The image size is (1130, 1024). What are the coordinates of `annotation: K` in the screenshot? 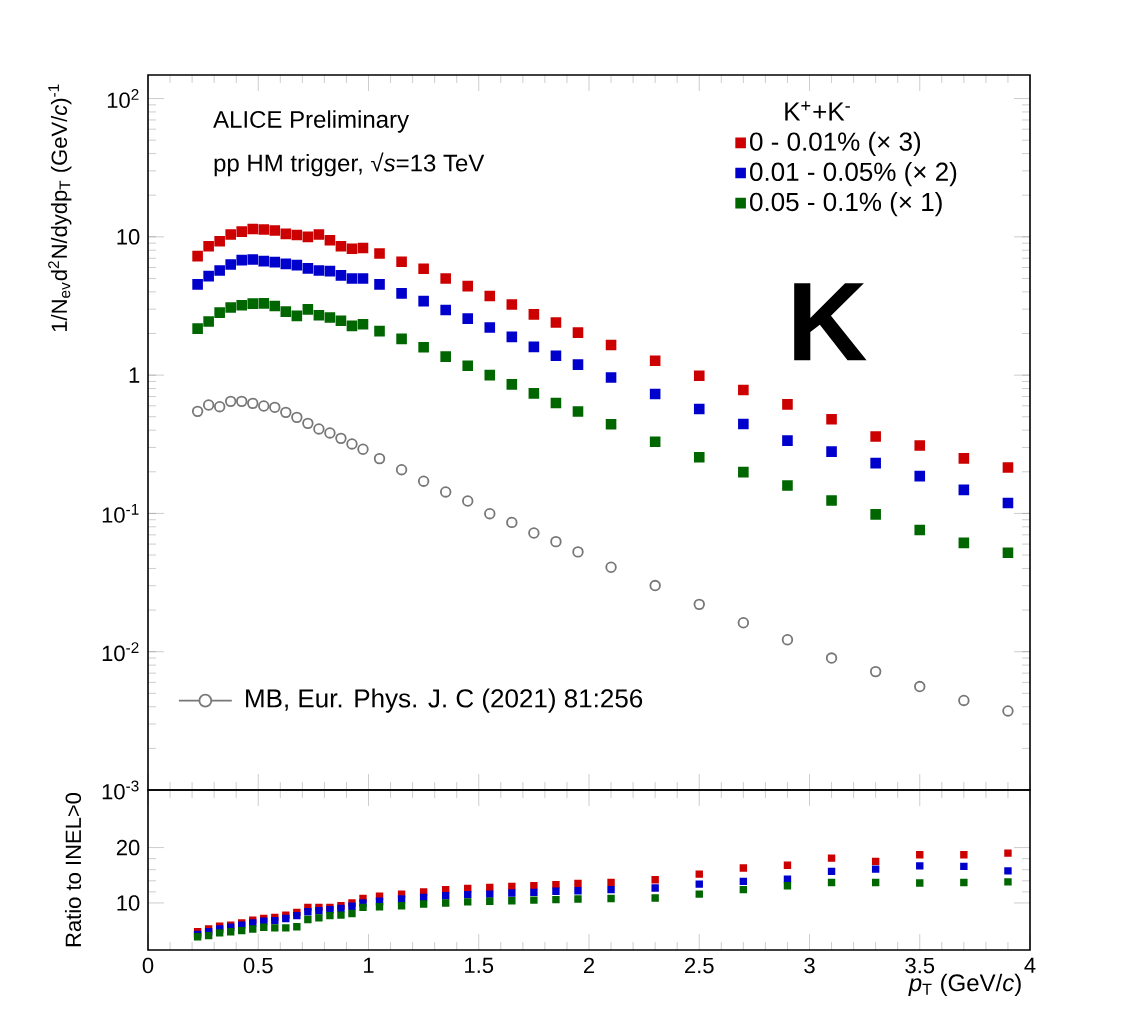 It's located at (830, 322).